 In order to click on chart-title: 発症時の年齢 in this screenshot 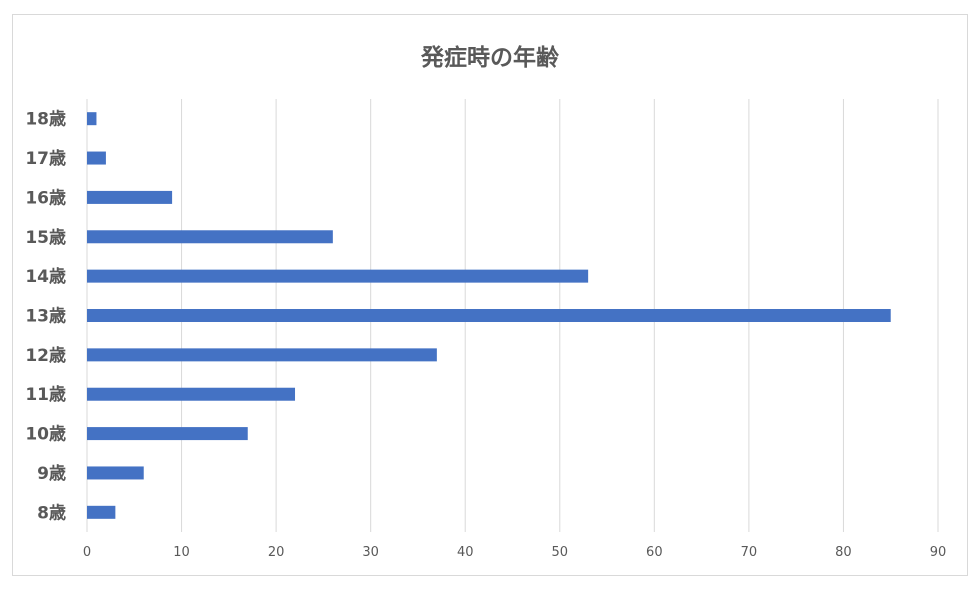, I will do `click(490, 58)`.